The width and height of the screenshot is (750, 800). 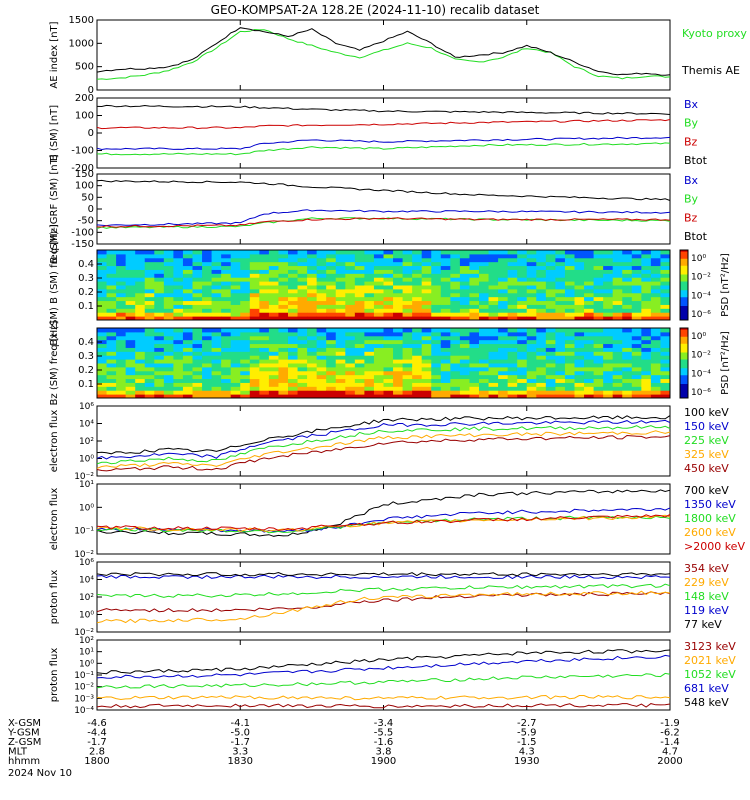 I want to click on ephemeris-value: -1.9, so click(x=670, y=723).